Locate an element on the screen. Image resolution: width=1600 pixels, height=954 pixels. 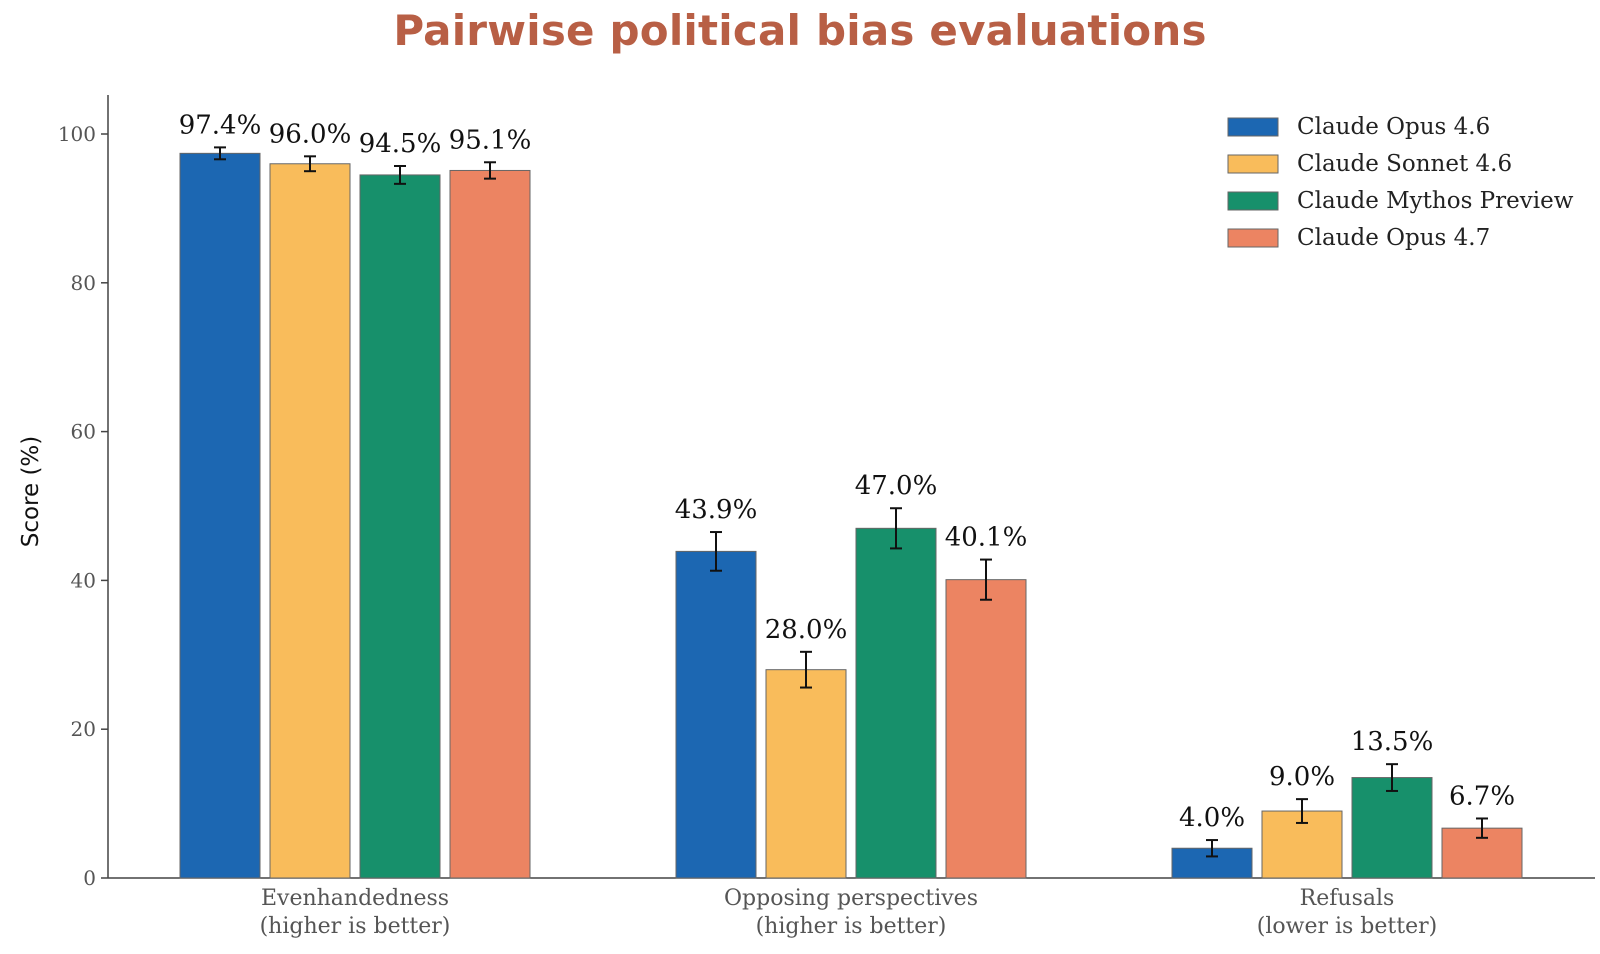
data-label: 47.0% is located at coordinates (896, 486).